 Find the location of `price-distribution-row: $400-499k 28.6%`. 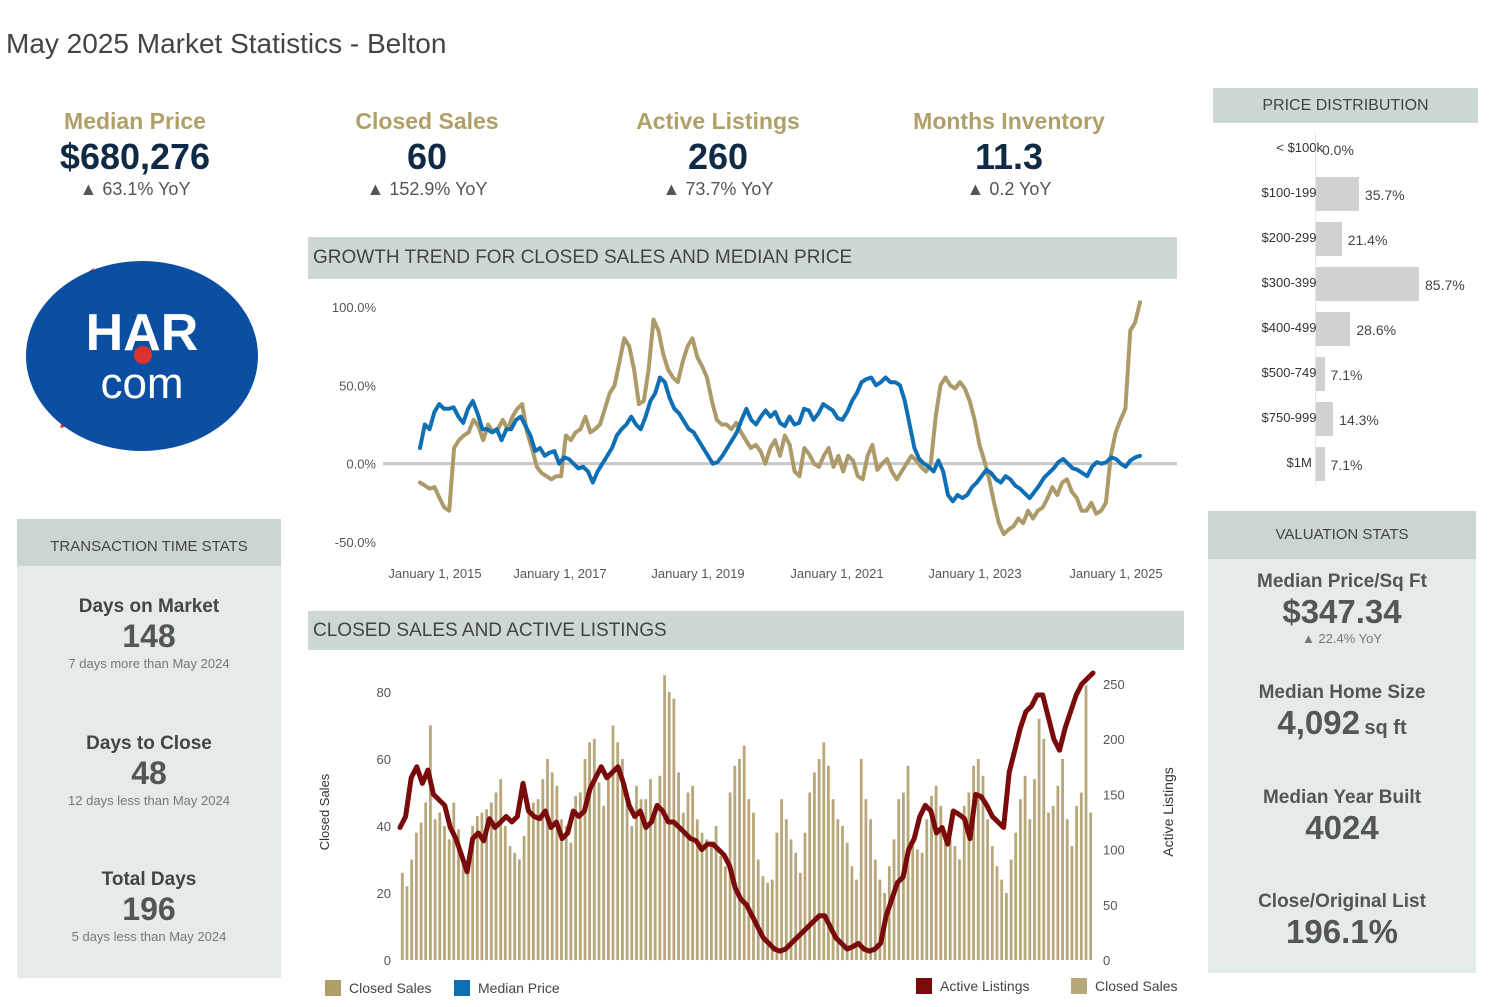

price-distribution-row: $400-499k 28.6% is located at coordinates (1348, 329).